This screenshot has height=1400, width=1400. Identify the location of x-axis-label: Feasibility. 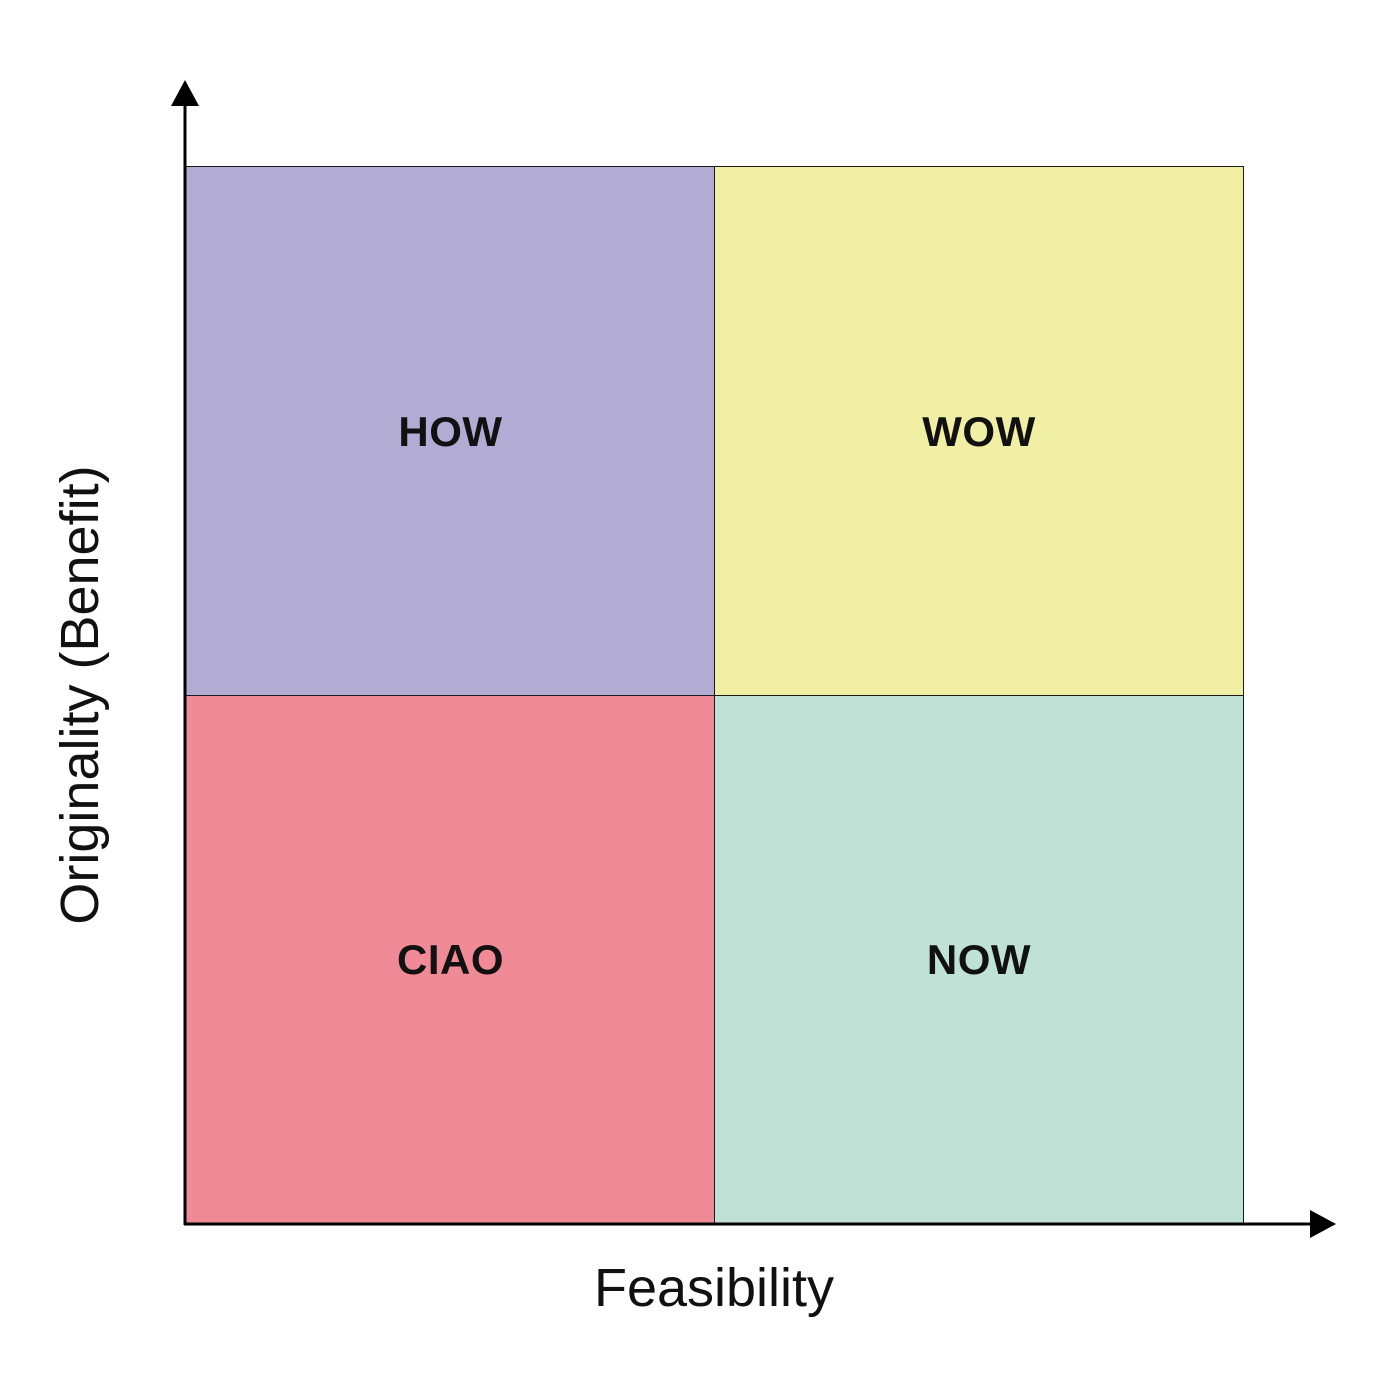
(714, 1288).